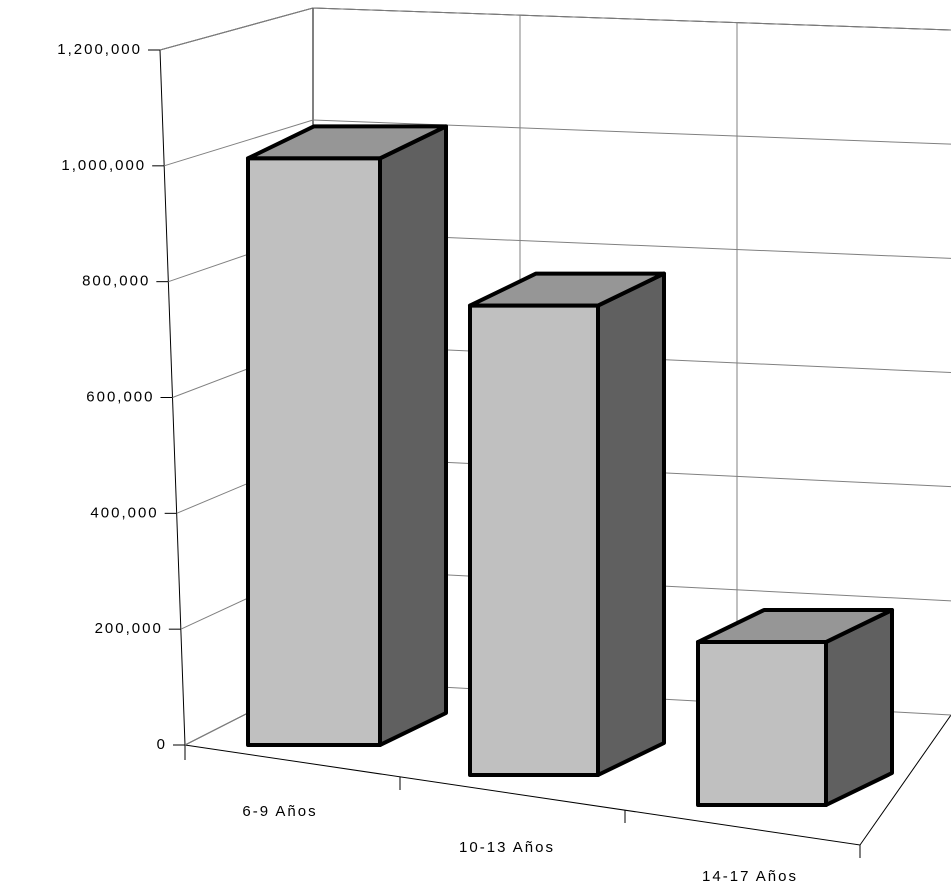 The height and width of the screenshot is (891, 951). I want to click on x-tick-label: 6-9 Años, so click(279, 811).